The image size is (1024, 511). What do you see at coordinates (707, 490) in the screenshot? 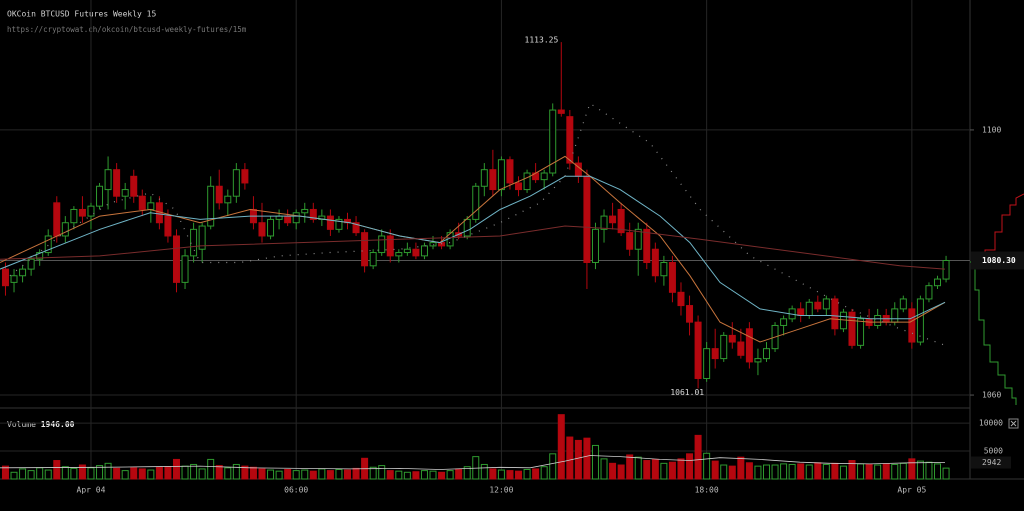
I see `x-tick-label: 18:00` at bounding box center [707, 490].